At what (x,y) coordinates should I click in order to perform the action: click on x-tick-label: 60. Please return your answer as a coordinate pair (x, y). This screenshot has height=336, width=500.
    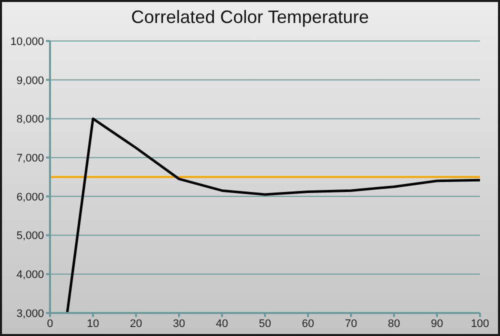
    Looking at the image, I should click on (308, 324).